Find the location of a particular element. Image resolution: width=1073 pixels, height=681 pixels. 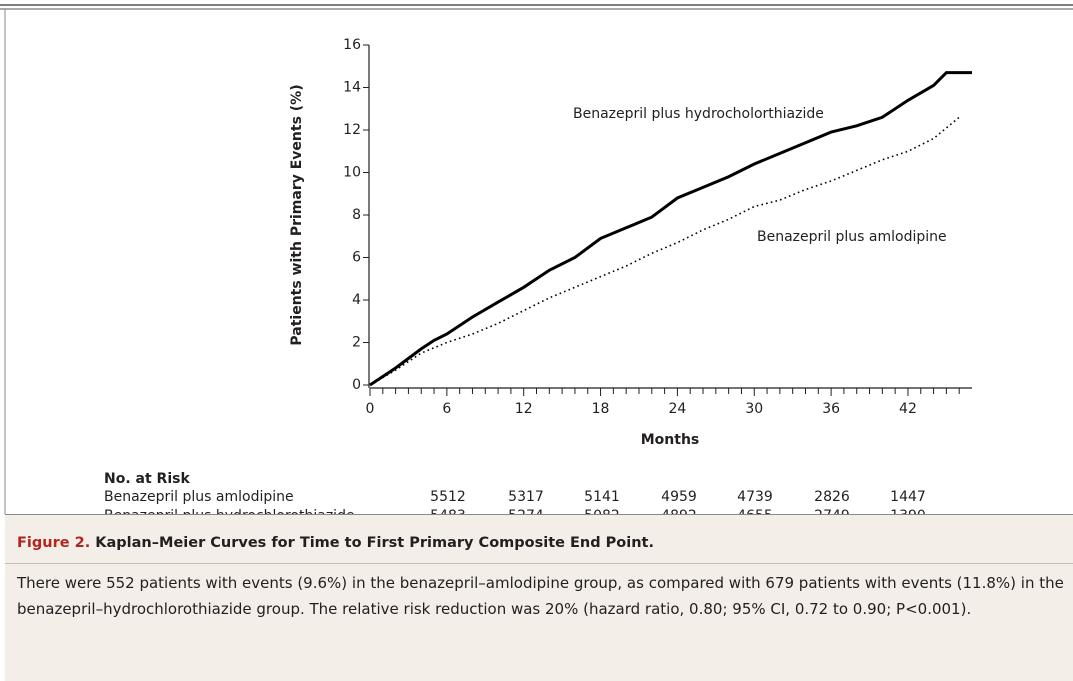

risk-value: 4739 is located at coordinates (755, 497).